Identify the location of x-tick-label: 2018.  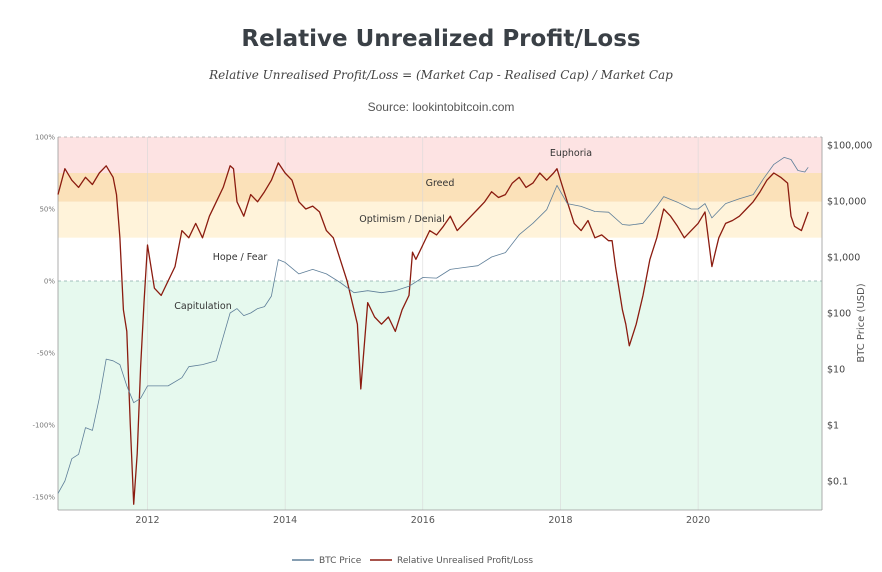
(560, 520).